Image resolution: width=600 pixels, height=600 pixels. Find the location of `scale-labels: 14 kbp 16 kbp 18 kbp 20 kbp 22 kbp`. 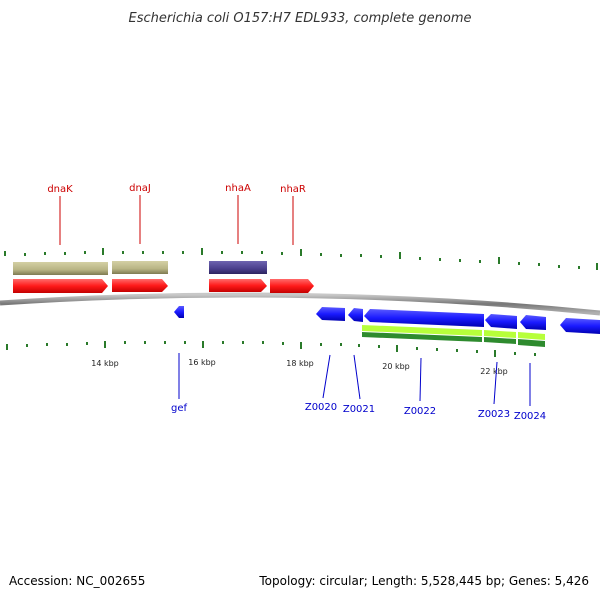

scale-labels: 14 kbp 16 kbp 18 kbp 20 kbp 22 kbp is located at coordinates (299, 367).